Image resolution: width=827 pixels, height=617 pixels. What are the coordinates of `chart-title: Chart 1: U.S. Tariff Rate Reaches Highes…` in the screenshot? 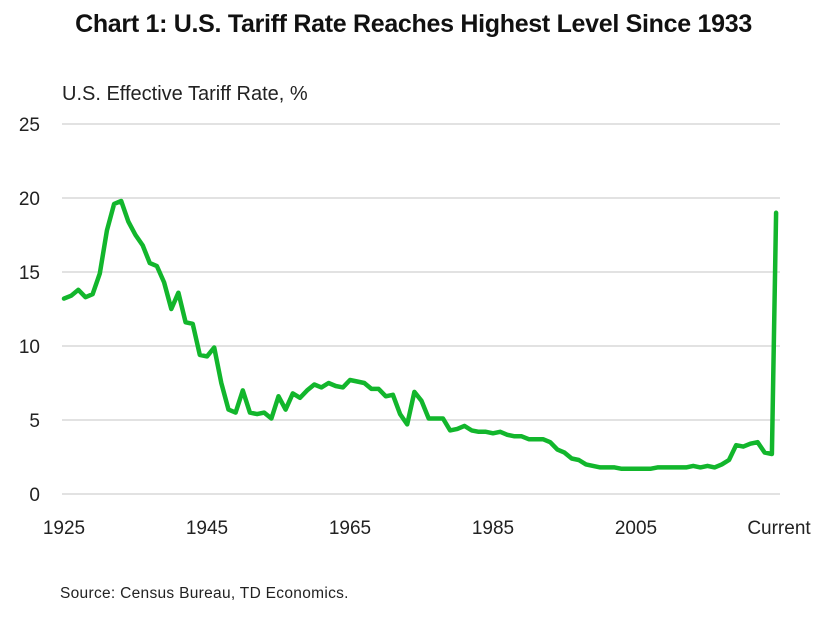 It's located at (413, 24).